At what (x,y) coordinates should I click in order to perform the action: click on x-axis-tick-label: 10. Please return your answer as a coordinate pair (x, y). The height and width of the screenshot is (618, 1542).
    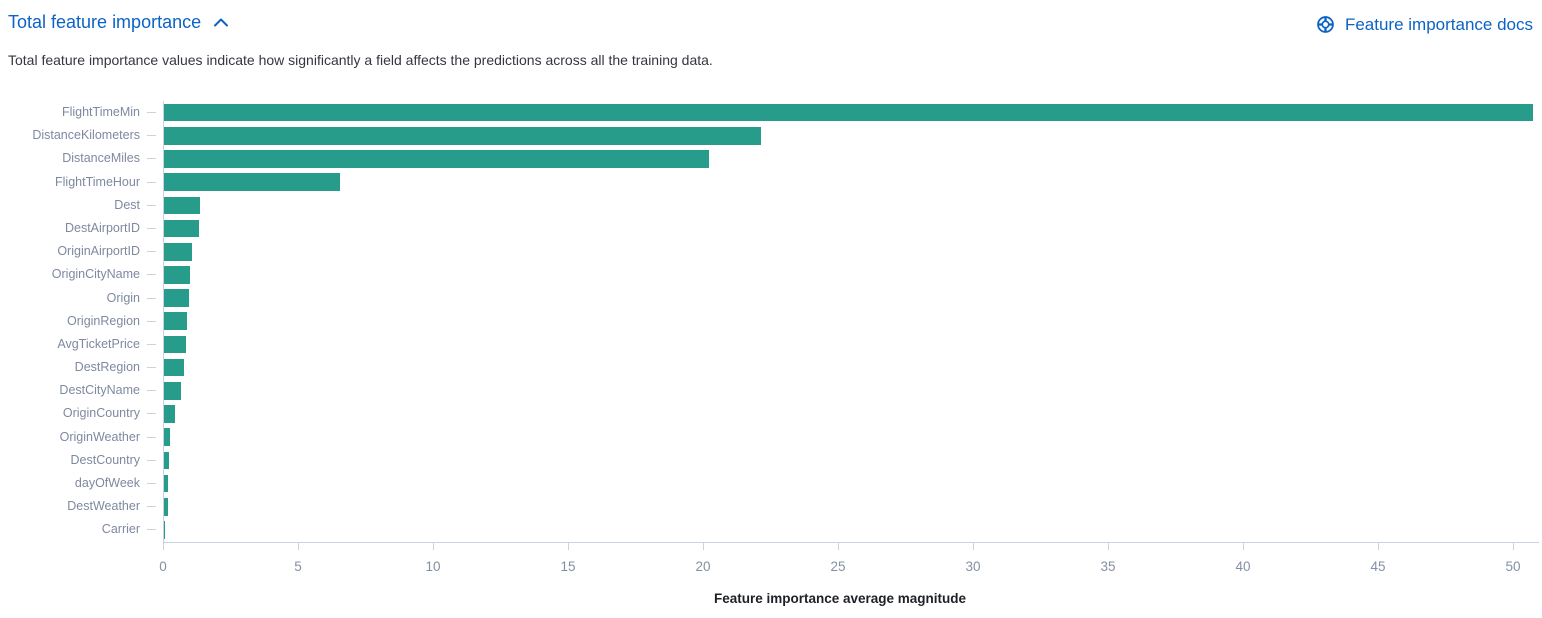
    Looking at the image, I should click on (433, 566).